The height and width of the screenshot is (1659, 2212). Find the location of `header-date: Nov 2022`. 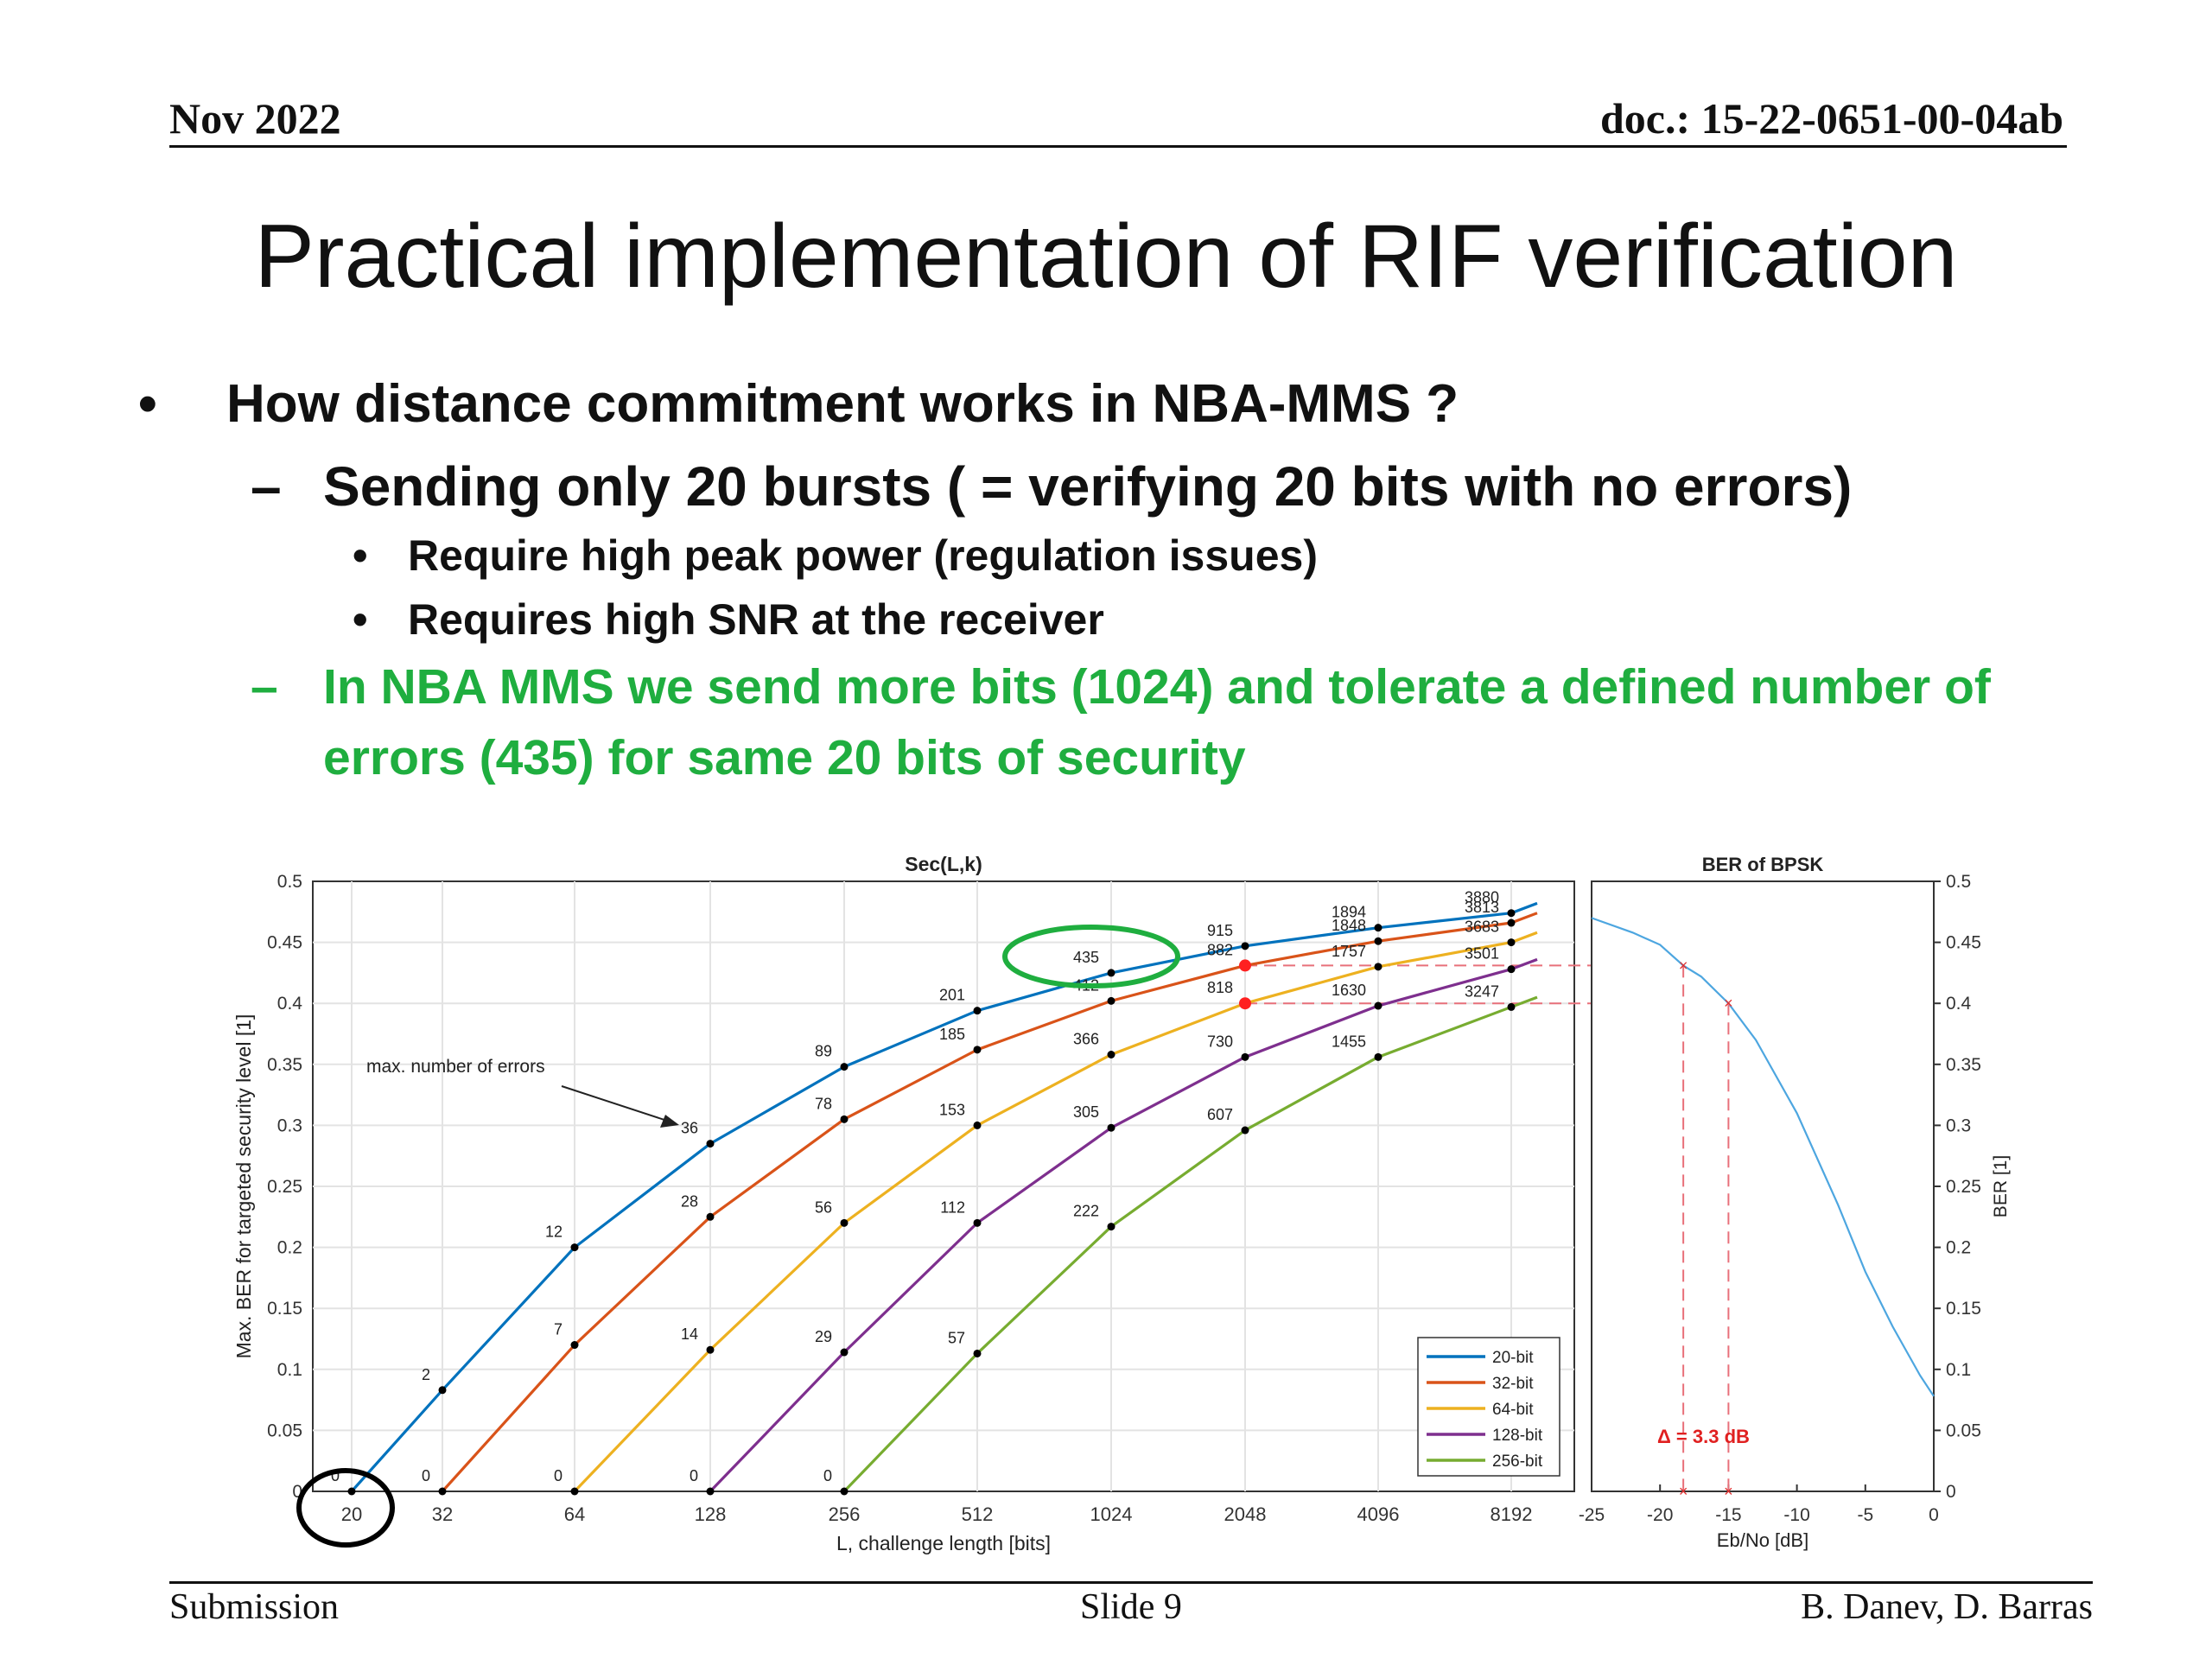

header-date: Nov 2022 is located at coordinates (255, 118).